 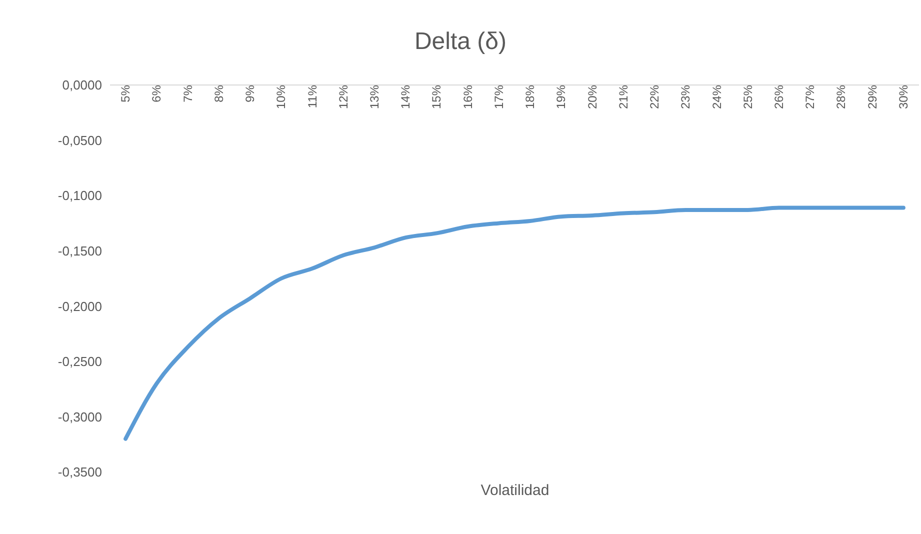 I want to click on x-tick-label: 17%, so click(x=499, y=97).